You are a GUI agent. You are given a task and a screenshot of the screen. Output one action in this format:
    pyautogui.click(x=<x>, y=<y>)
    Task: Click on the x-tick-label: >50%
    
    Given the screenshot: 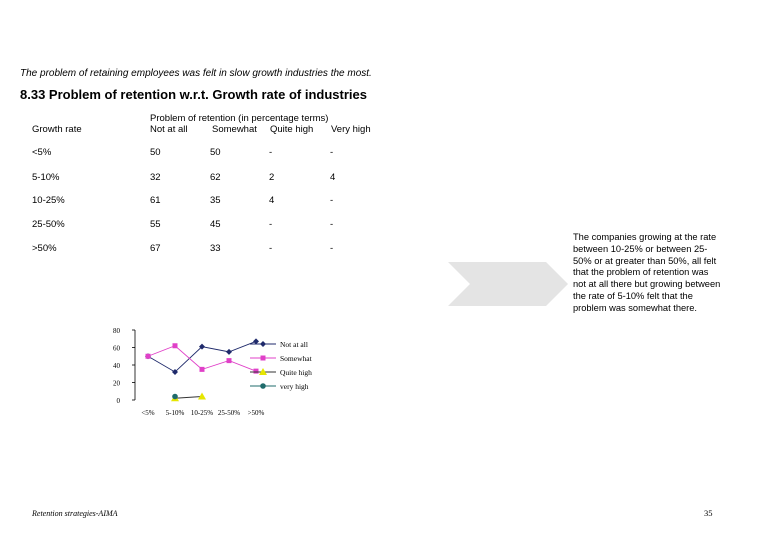 What is the action you would take?
    pyautogui.click(x=256, y=413)
    